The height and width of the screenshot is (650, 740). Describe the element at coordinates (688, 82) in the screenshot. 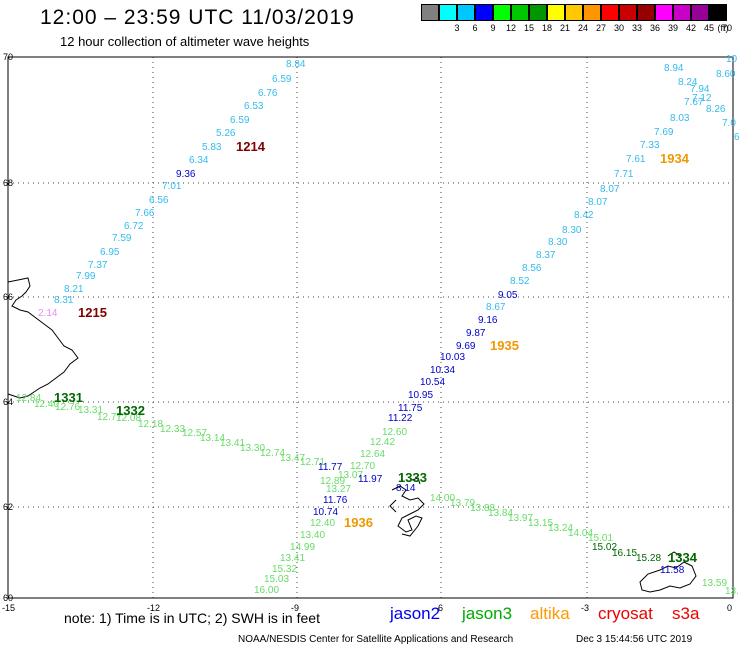

I see `wave-height-value: 8.24` at that location.